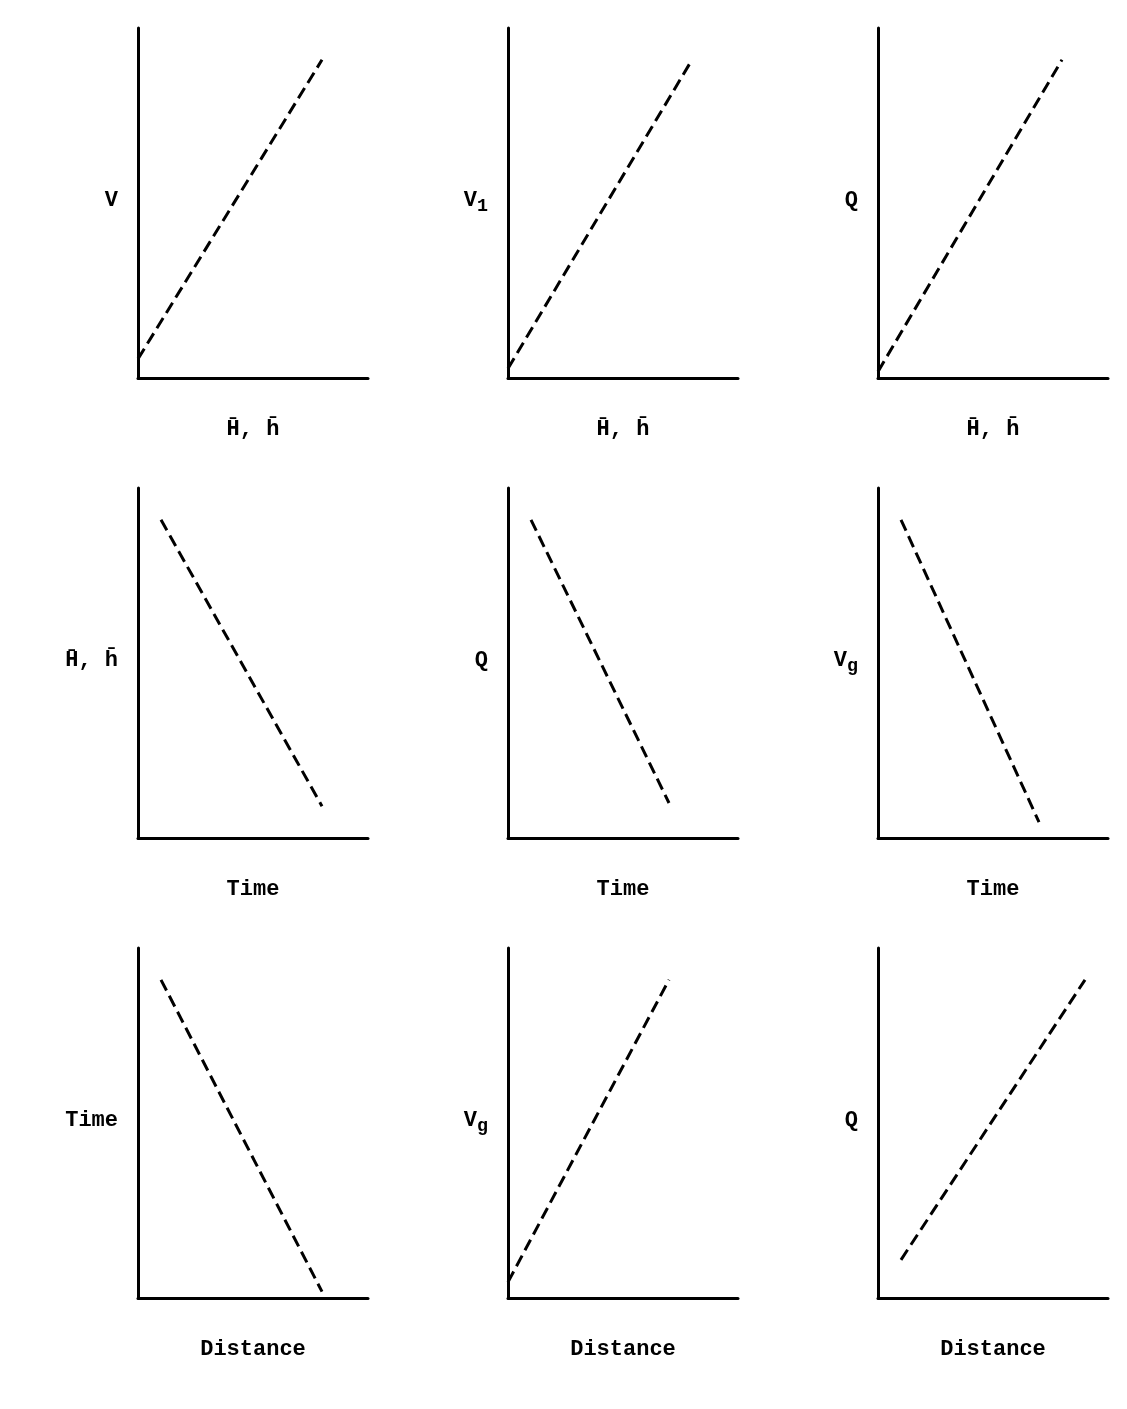 Image resolution: width=1127 pixels, height=1409 pixels. What do you see at coordinates (111, 200) in the screenshot?
I see `y-axis-title: V` at bounding box center [111, 200].